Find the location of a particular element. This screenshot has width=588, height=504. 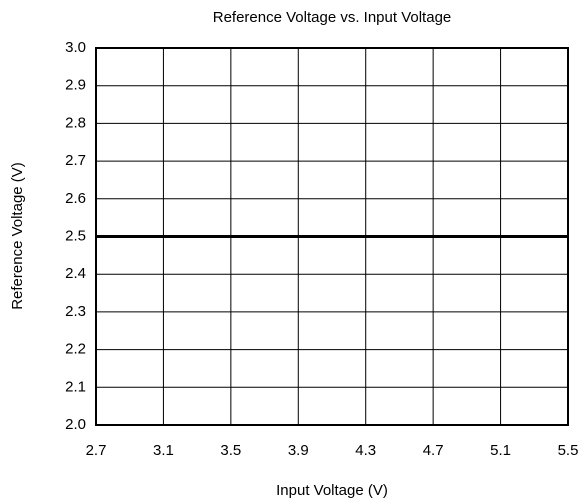

y-tick-label: 2.8 is located at coordinates (75, 122).